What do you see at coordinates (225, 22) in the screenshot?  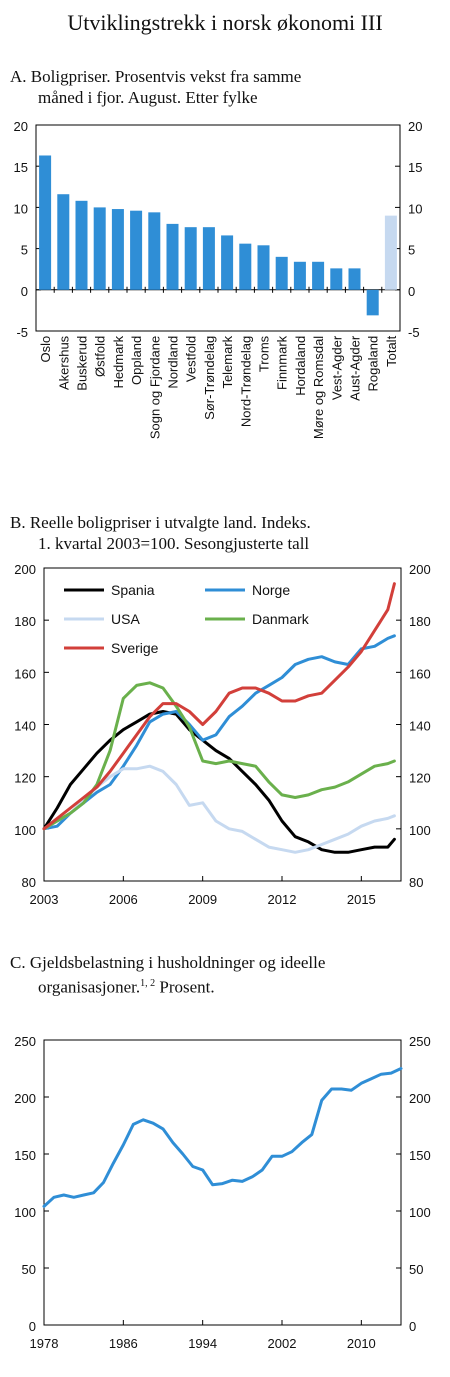 I see `page-title: Utviklingstrekk i norsk økonomi III` at bounding box center [225, 22].